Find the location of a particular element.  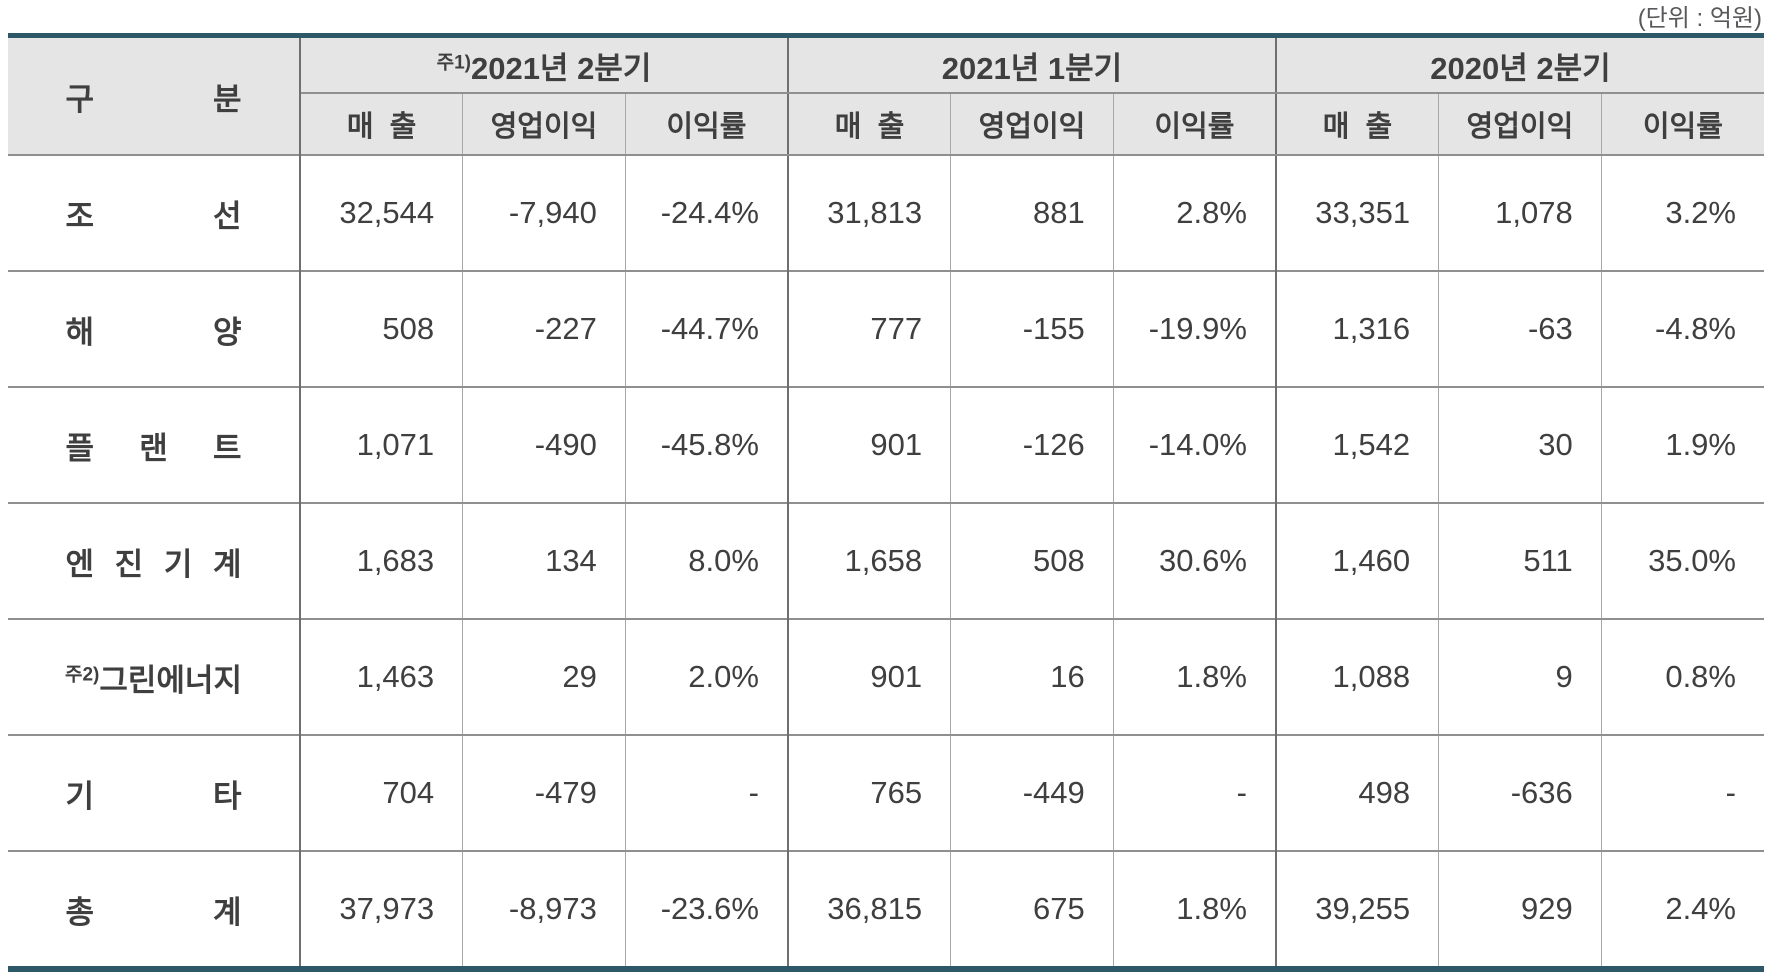

value-cell: 3.2% is located at coordinates (1682, 212).